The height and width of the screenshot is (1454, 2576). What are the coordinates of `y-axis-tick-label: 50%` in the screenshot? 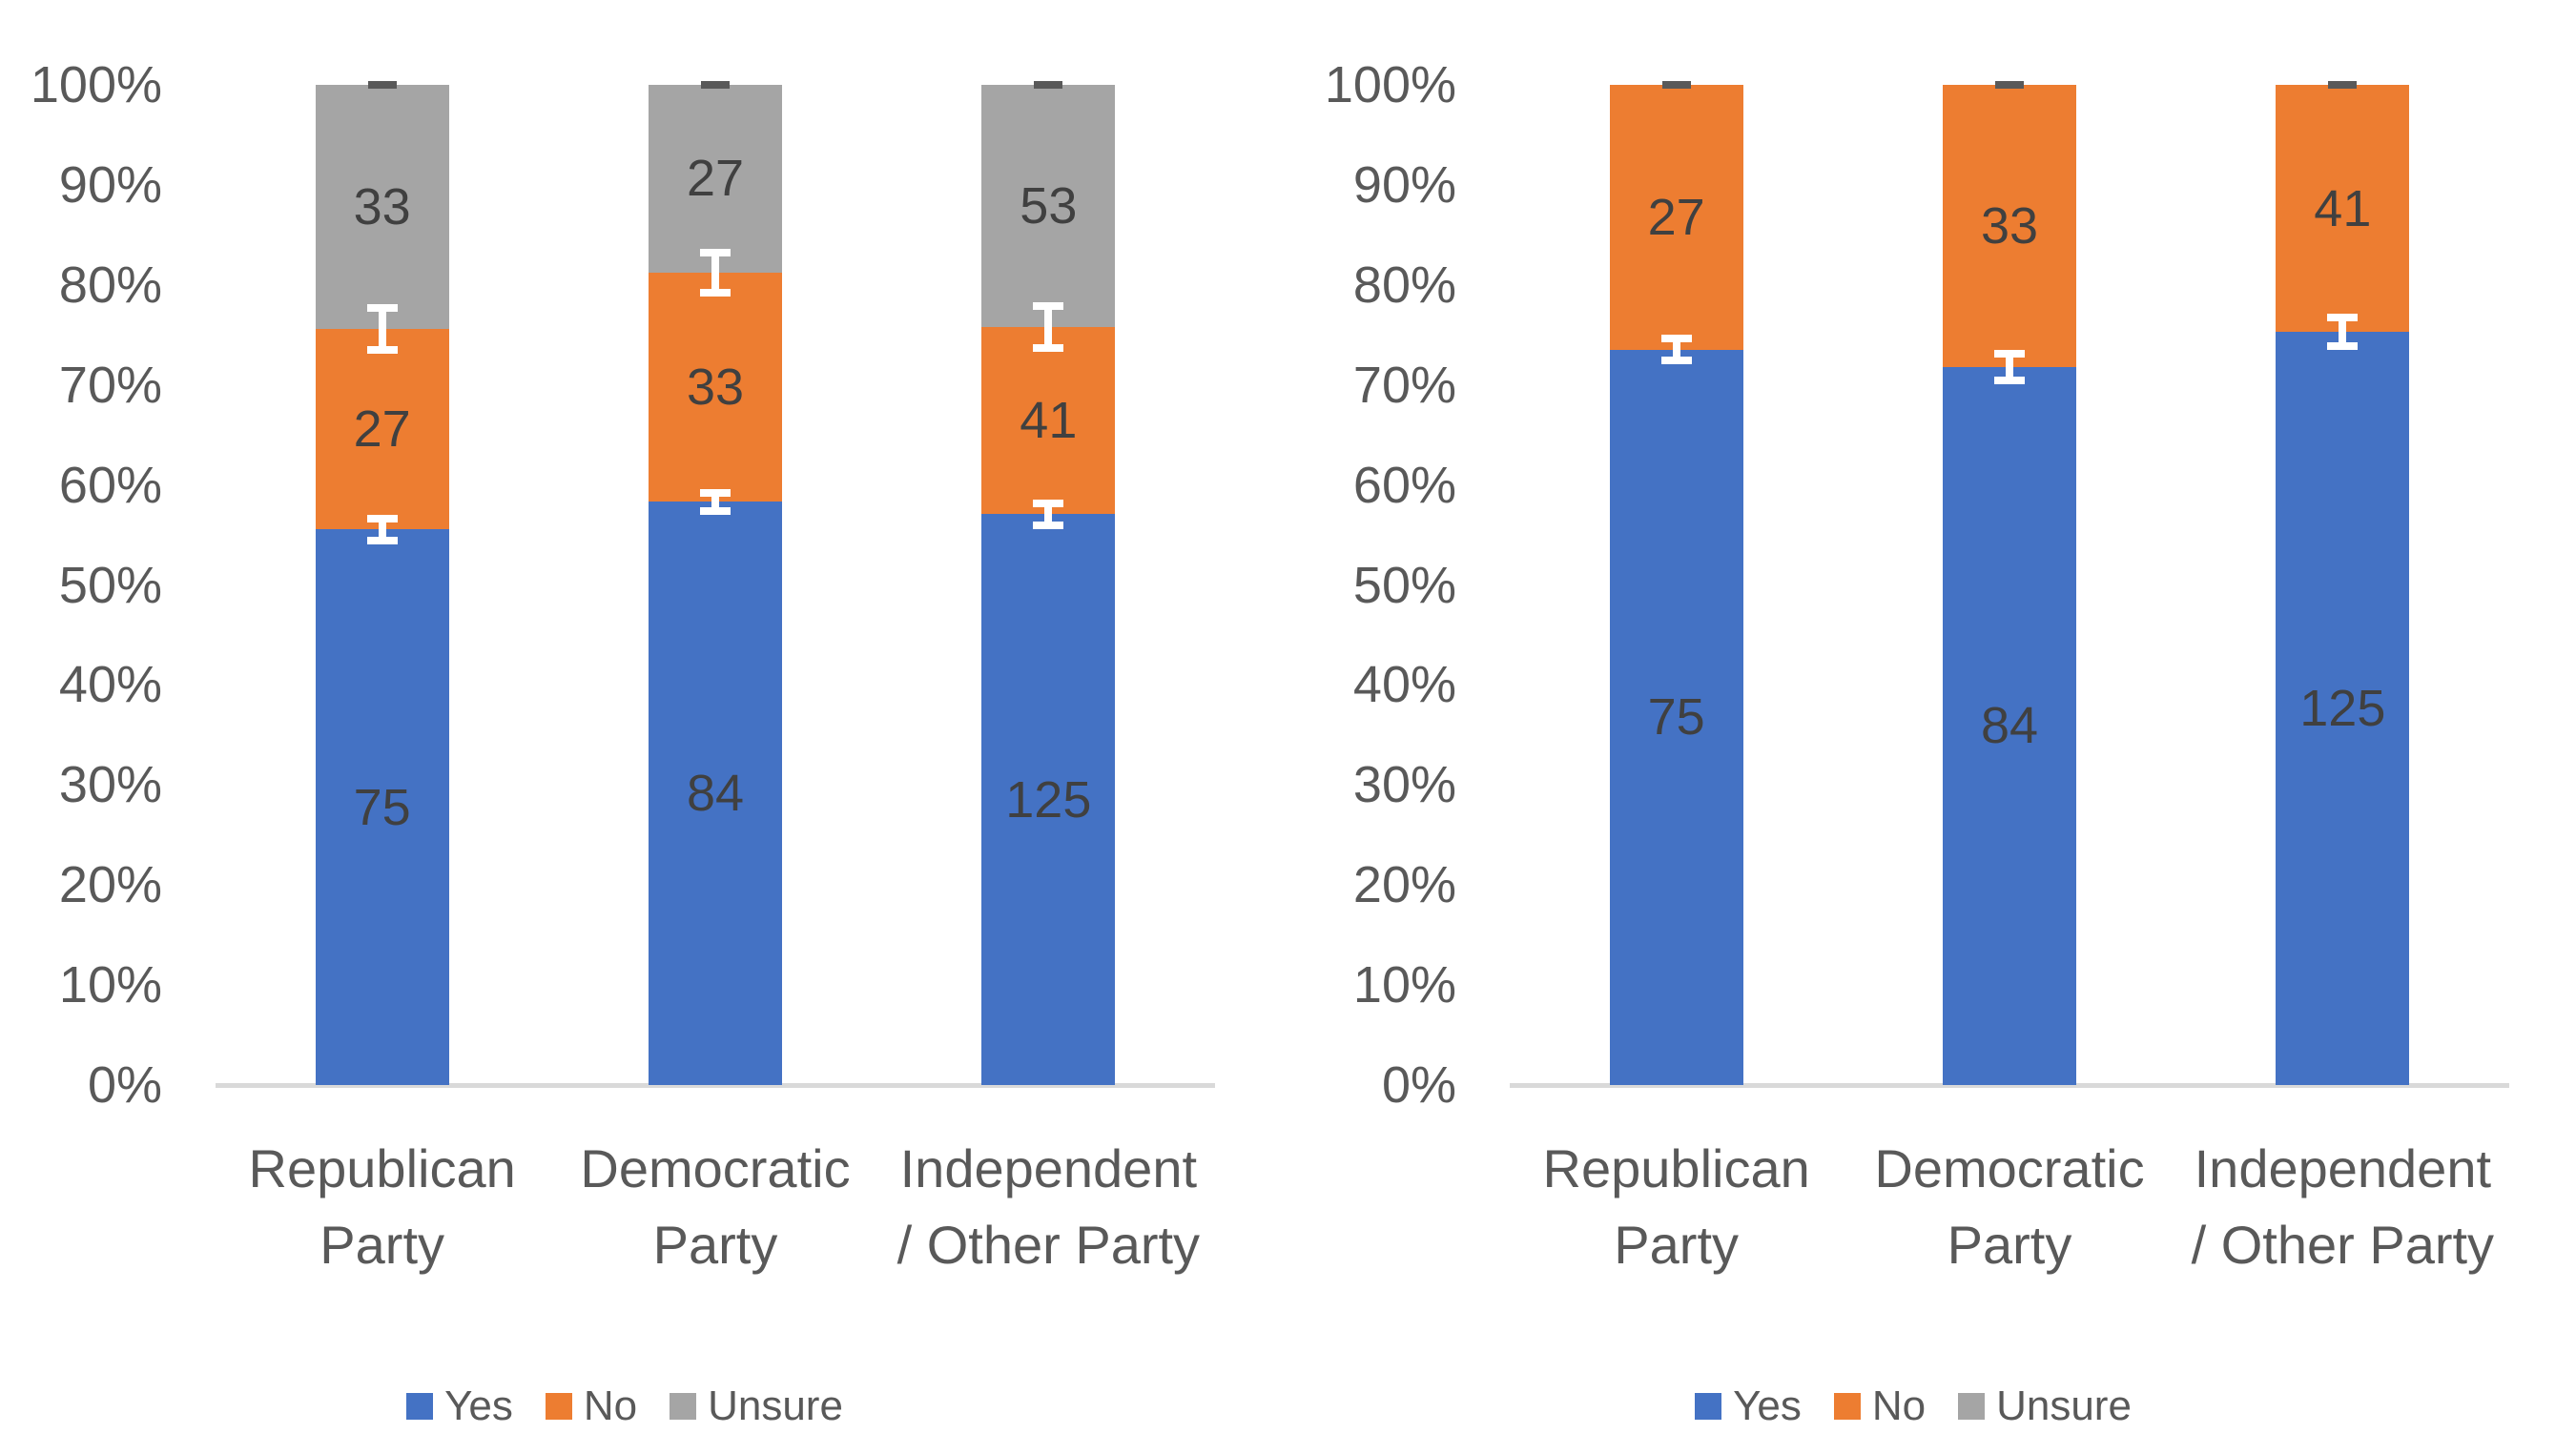 It's located at (1404, 585).